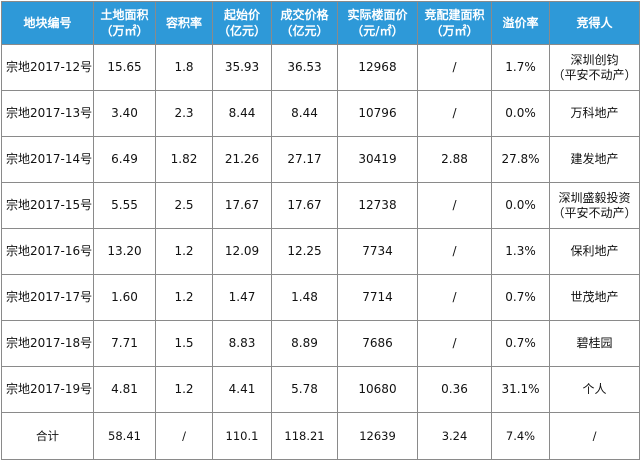 The image size is (640, 460). I want to click on cell-floor-price: 10680, so click(377, 389).